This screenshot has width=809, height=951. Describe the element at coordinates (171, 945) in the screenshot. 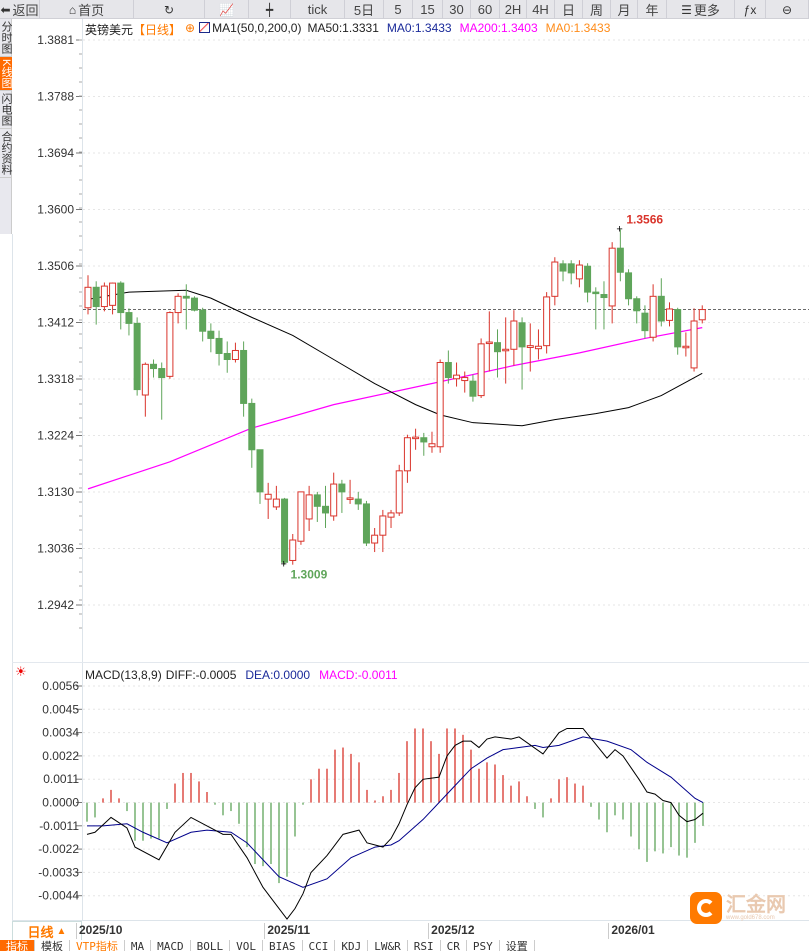

I see `indicator-tab-4: MACD` at that location.